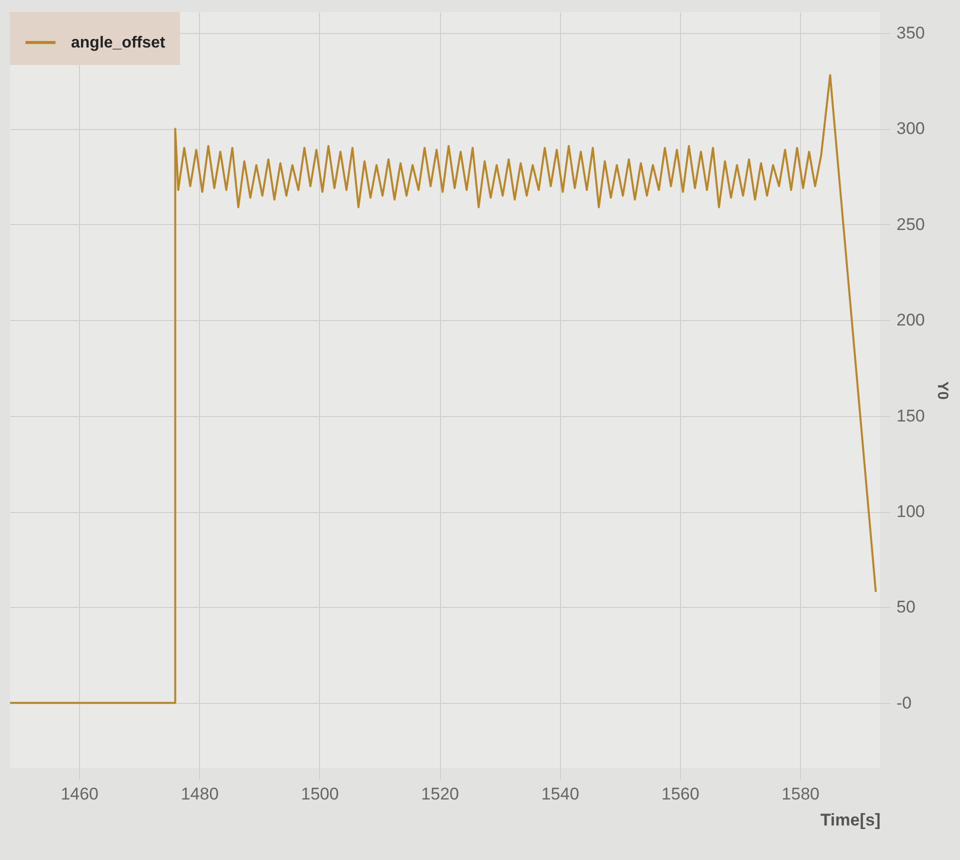 Image resolution: width=960 pixels, height=860 pixels. I want to click on y-tick-label: 300, so click(910, 128).